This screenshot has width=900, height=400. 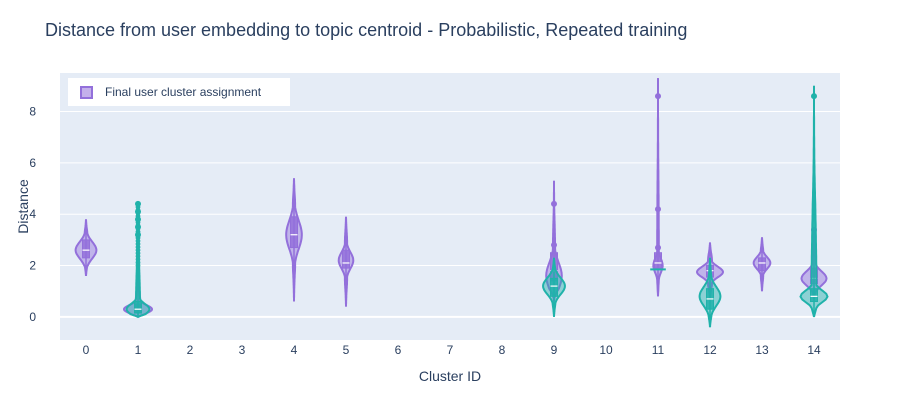 What do you see at coordinates (658, 350) in the screenshot?
I see `x-tick-label: 11` at bounding box center [658, 350].